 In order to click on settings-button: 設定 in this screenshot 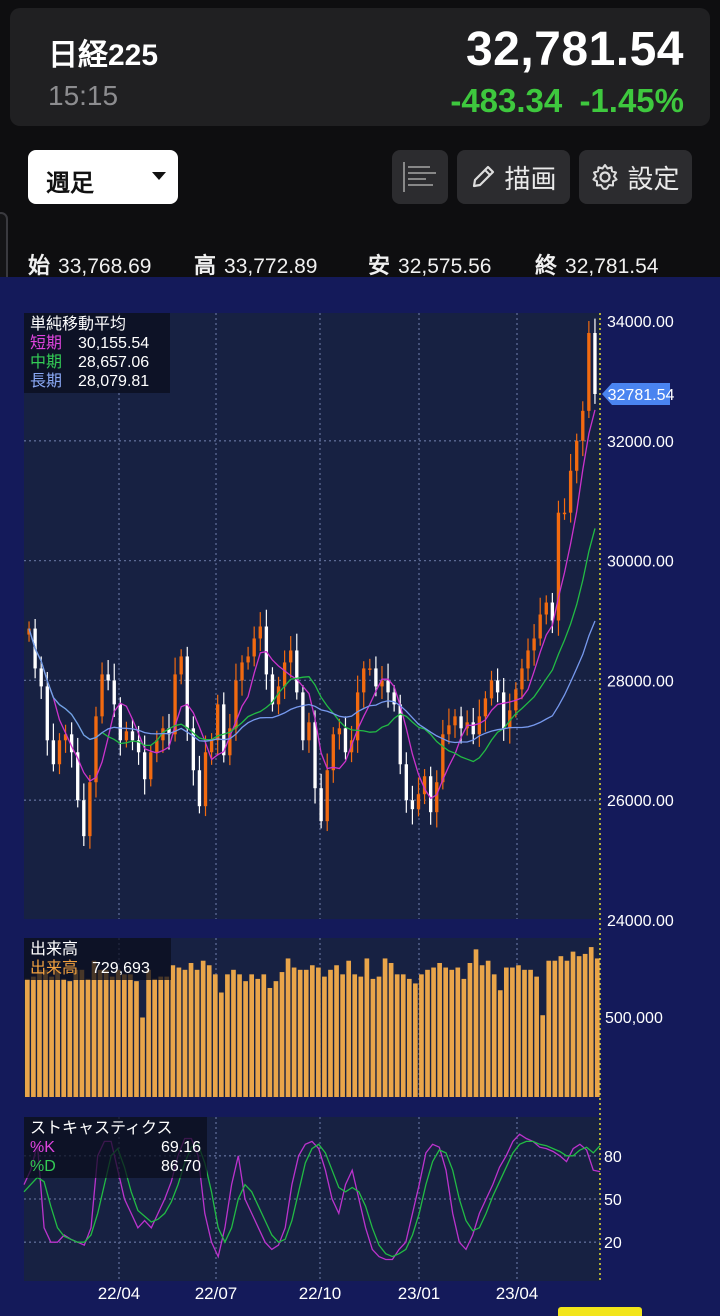, I will do `click(635, 177)`.